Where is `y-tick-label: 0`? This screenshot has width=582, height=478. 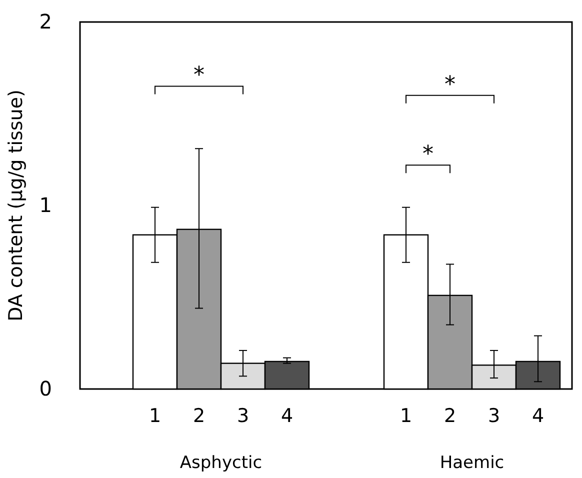 y-tick-label: 0 is located at coordinates (45, 388).